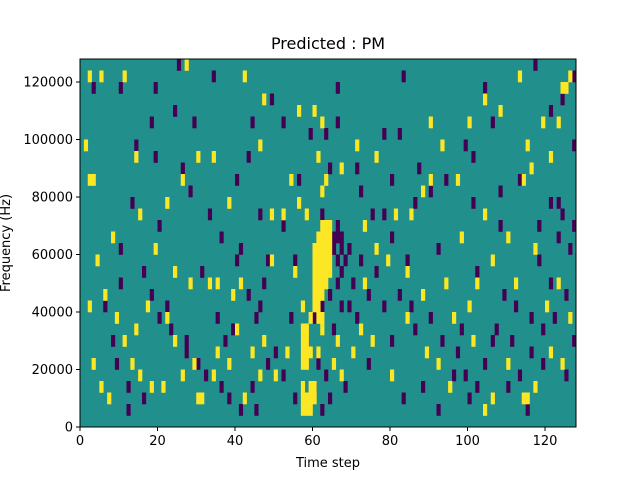 This screenshot has height=480, width=640. What do you see at coordinates (312, 441) in the screenshot?
I see `x-tick-label: 60` at bounding box center [312, 441].